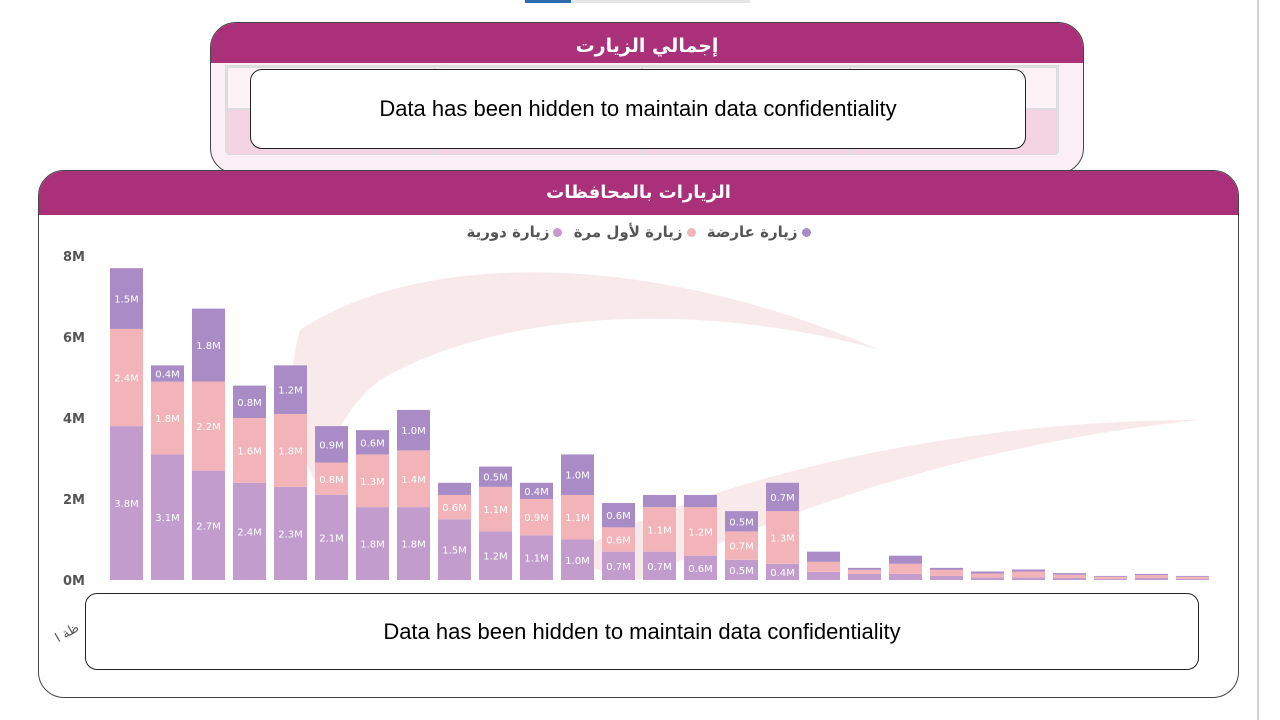  I want to click on data-label: 3.1M, so click(167, 518).